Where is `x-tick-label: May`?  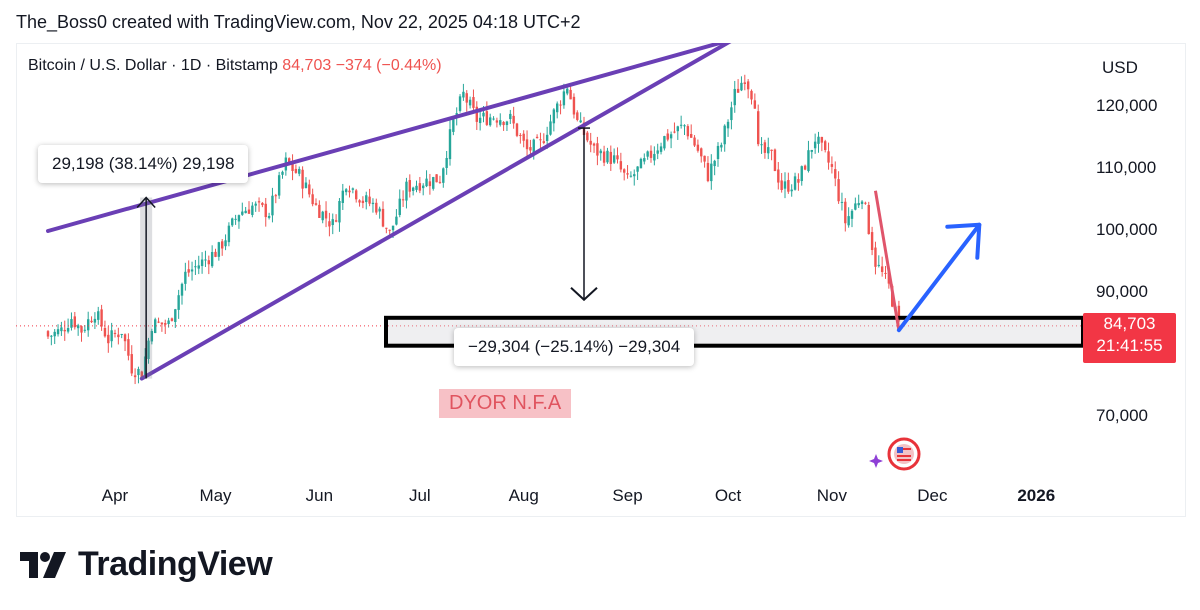
x-tick-label: May is located at coordinates (215, 495).